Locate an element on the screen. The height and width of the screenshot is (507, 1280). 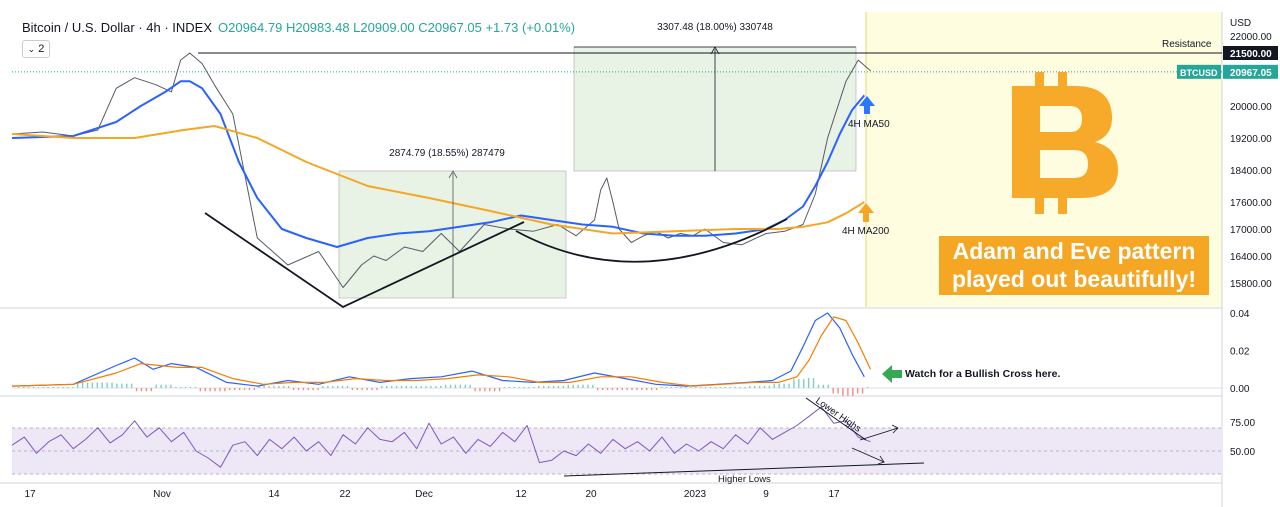
measure-label-1: 2874.79 (18.55%) 287479 is located at coordinates (447, 153).